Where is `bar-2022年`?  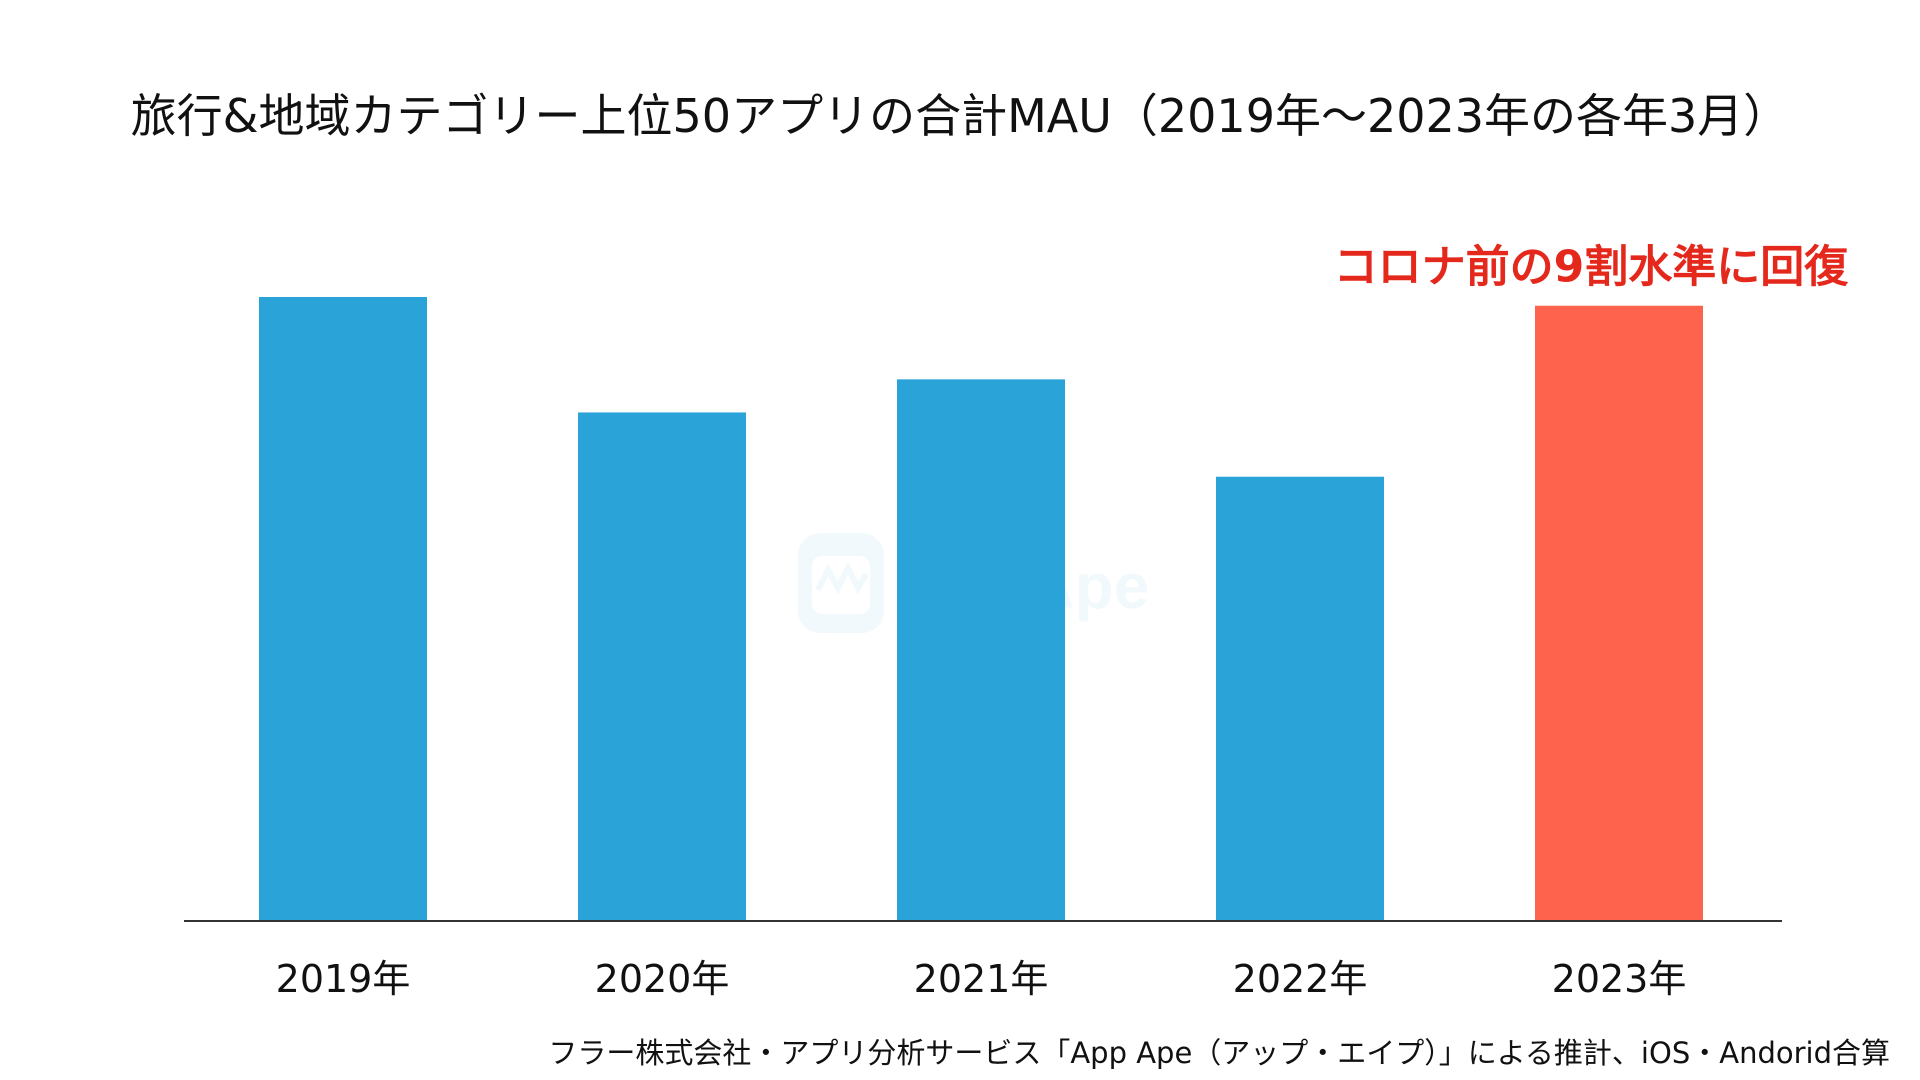
bar-2022年 is located at coordinates (1300, 698).